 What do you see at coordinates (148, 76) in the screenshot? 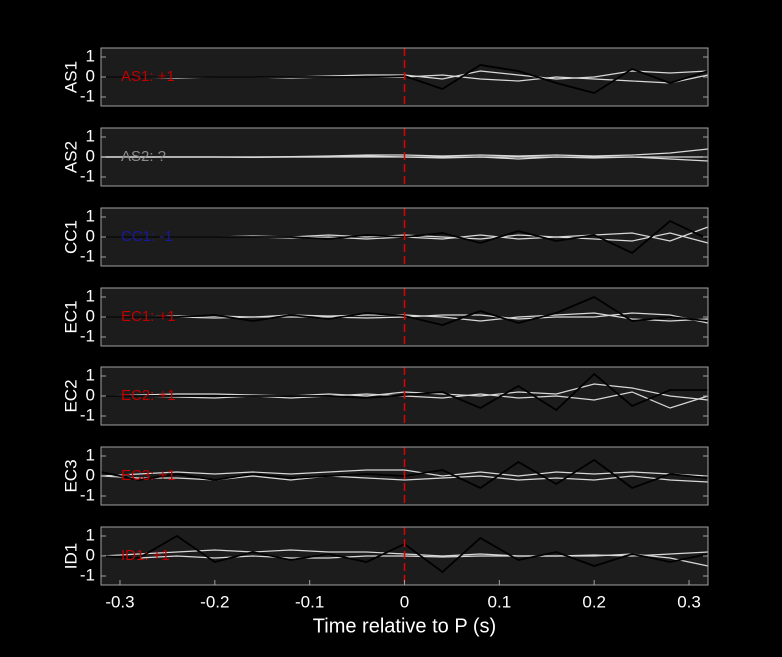
I see `annotation: AS1: +1` at bounding box center [148, 76].